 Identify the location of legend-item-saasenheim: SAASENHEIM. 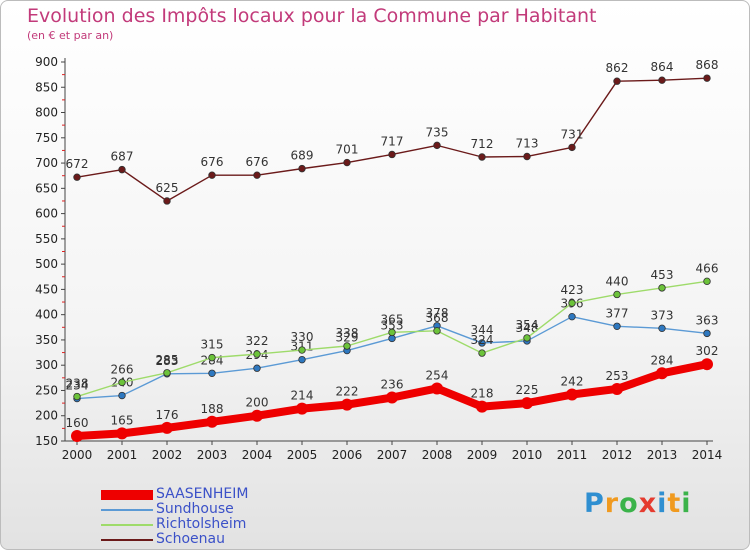
(201, 494).